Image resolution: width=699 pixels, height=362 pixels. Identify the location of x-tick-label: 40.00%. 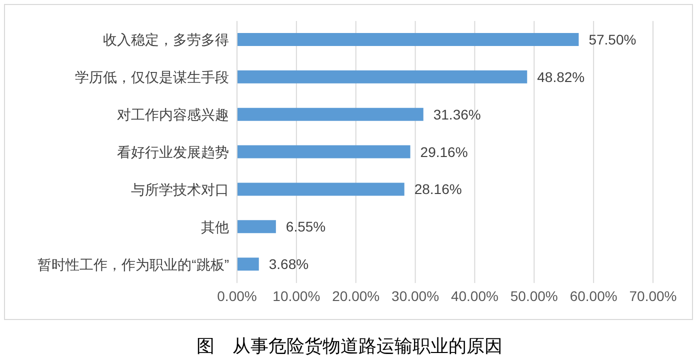
(474, 296).